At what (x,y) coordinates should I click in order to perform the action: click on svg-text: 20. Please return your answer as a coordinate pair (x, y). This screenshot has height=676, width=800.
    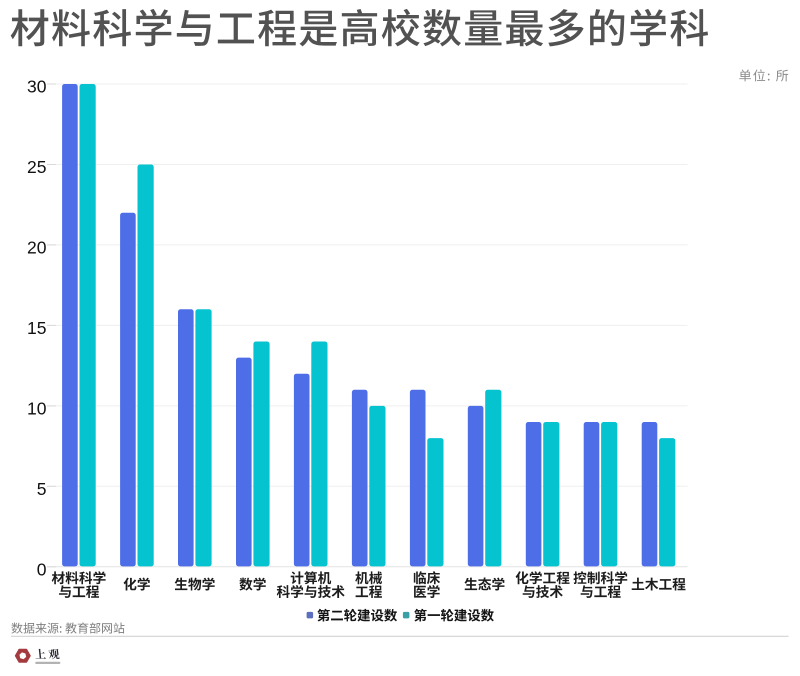
    Looking at the image, I should click on (37, 248).